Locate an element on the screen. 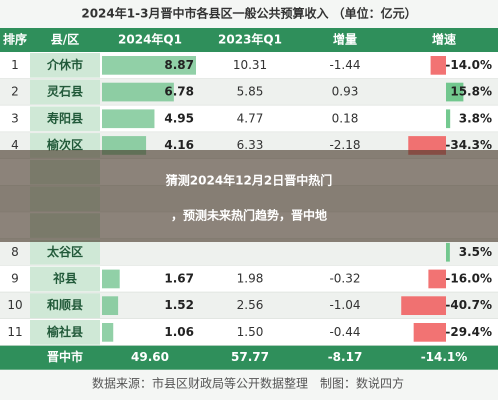 The width and height of the screenshot is (498, 400). q2023: 4.77 is located at coordinates (250, 118).